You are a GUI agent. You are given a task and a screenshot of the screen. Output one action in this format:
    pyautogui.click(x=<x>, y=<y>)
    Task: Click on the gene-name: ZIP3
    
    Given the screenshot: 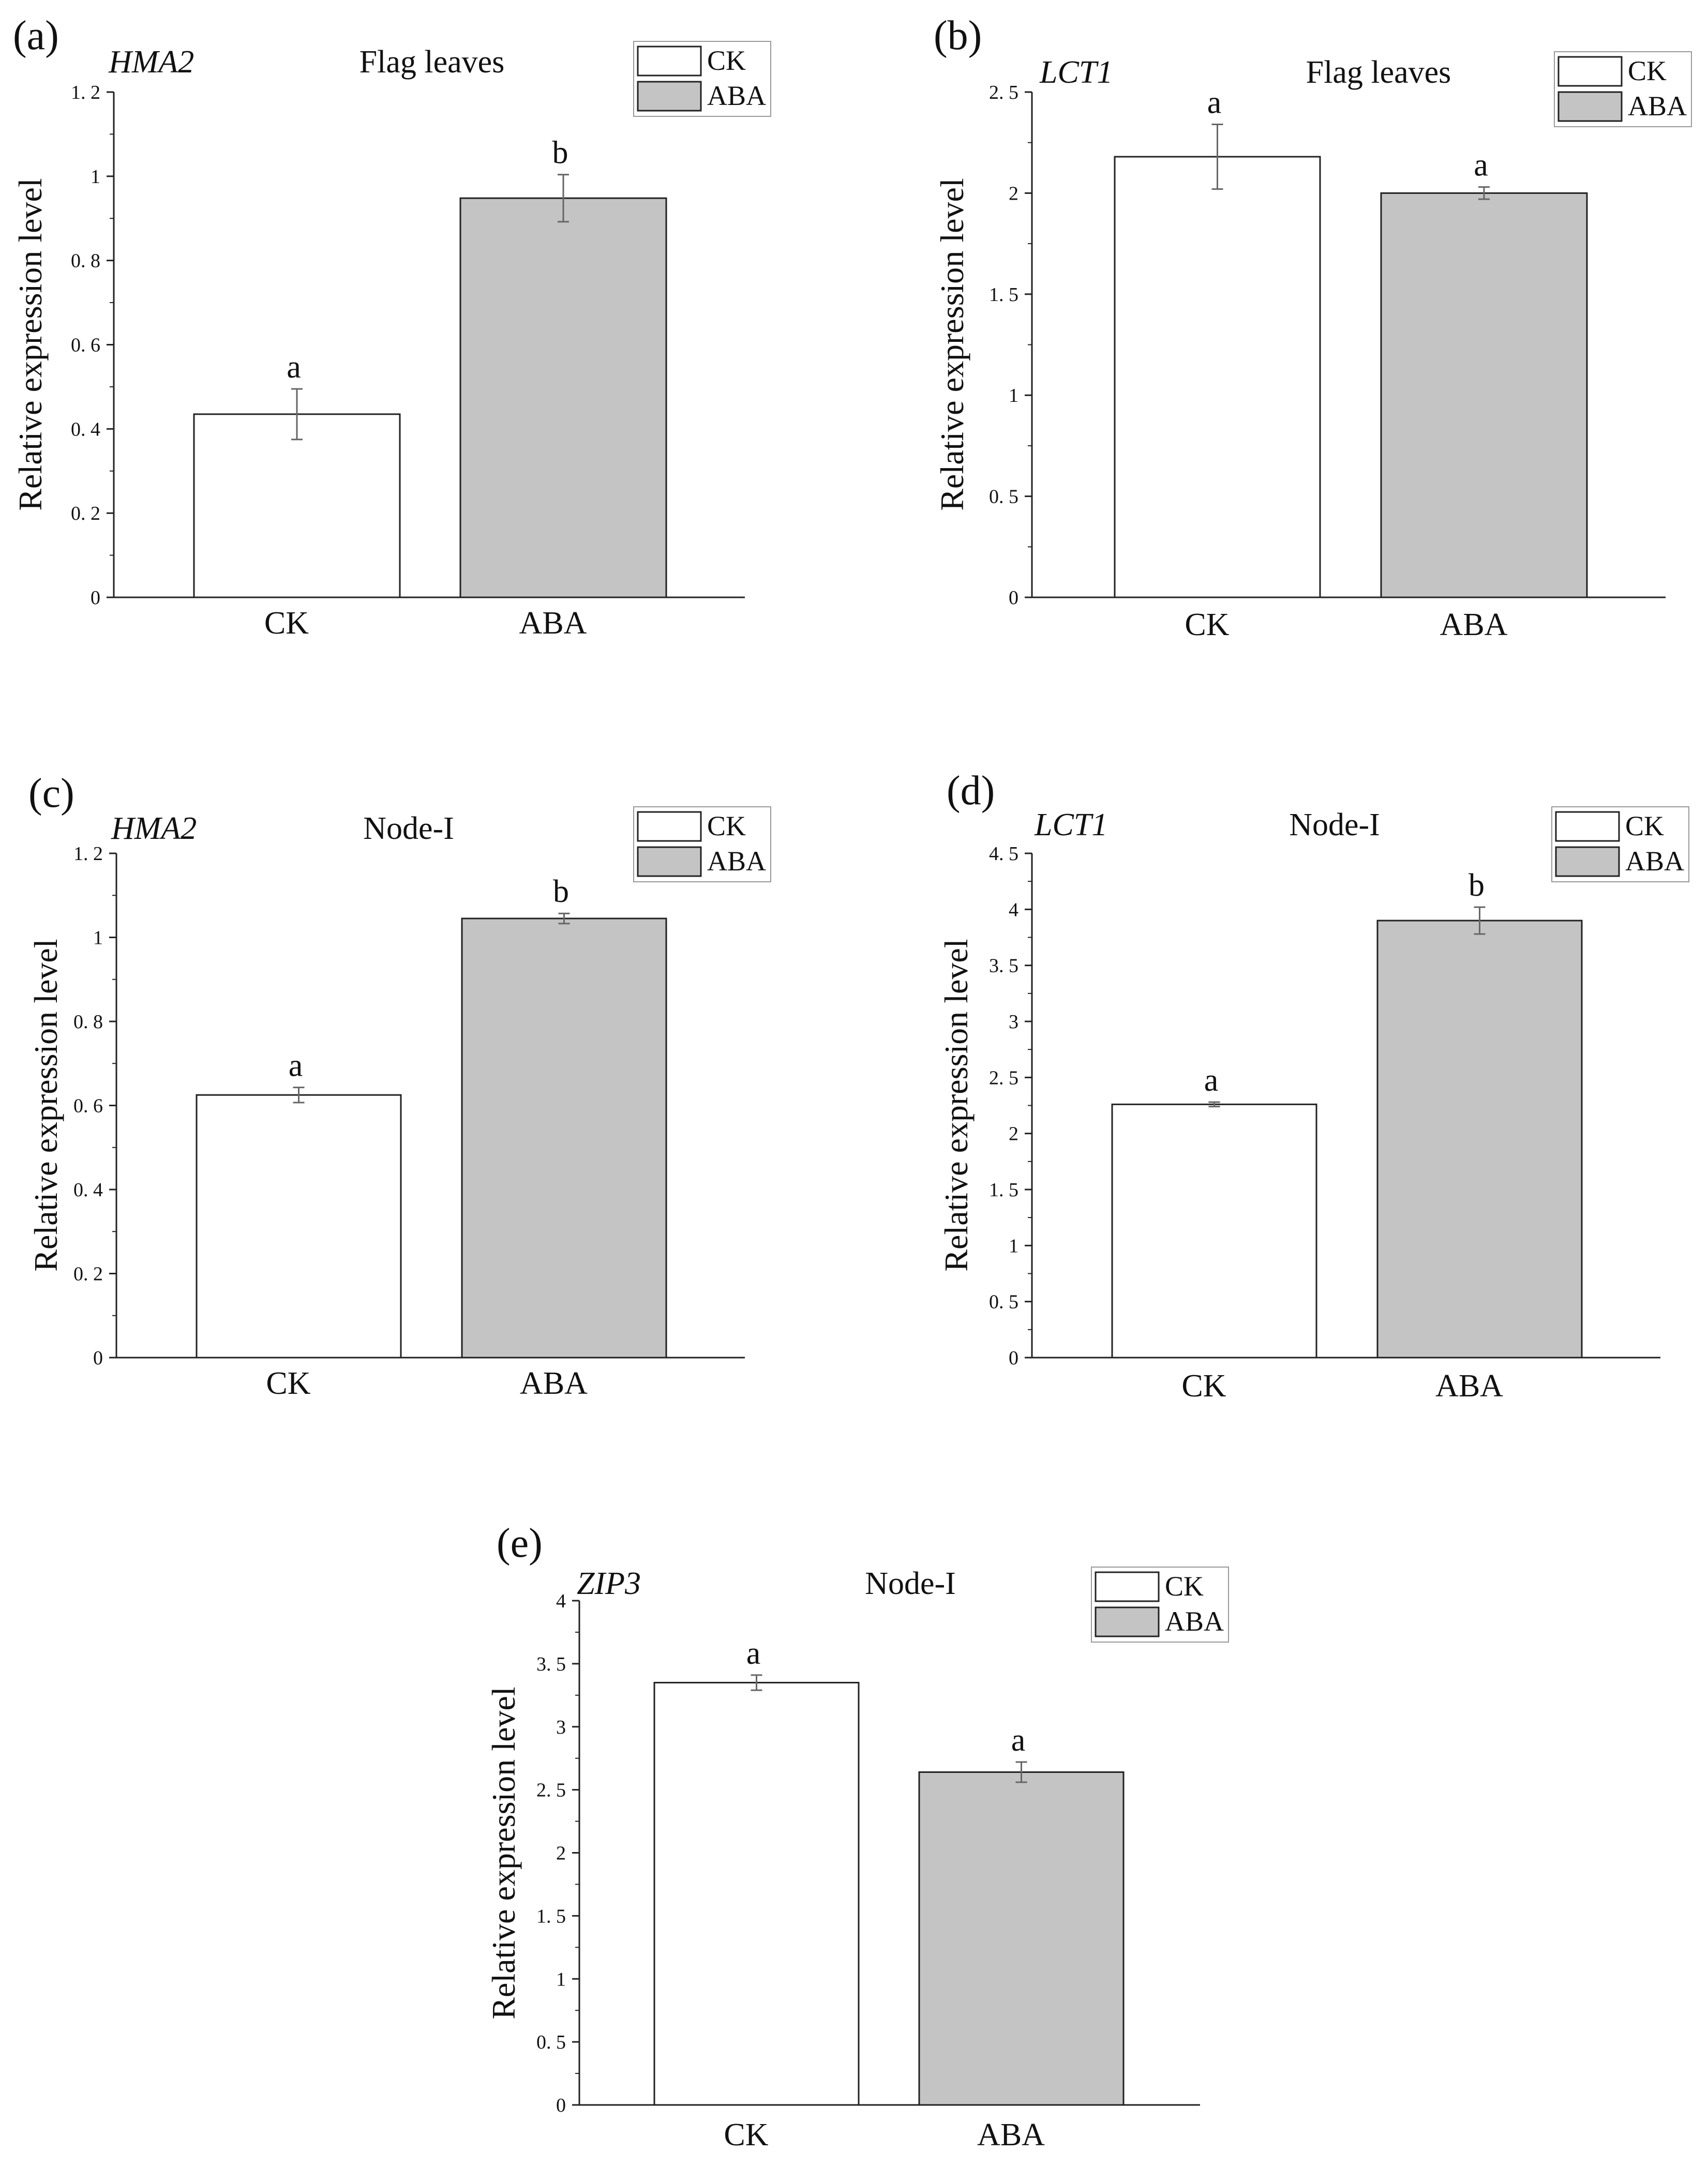 What is the action you would take?
    pyautogui.click(x=609, y=1583)
    